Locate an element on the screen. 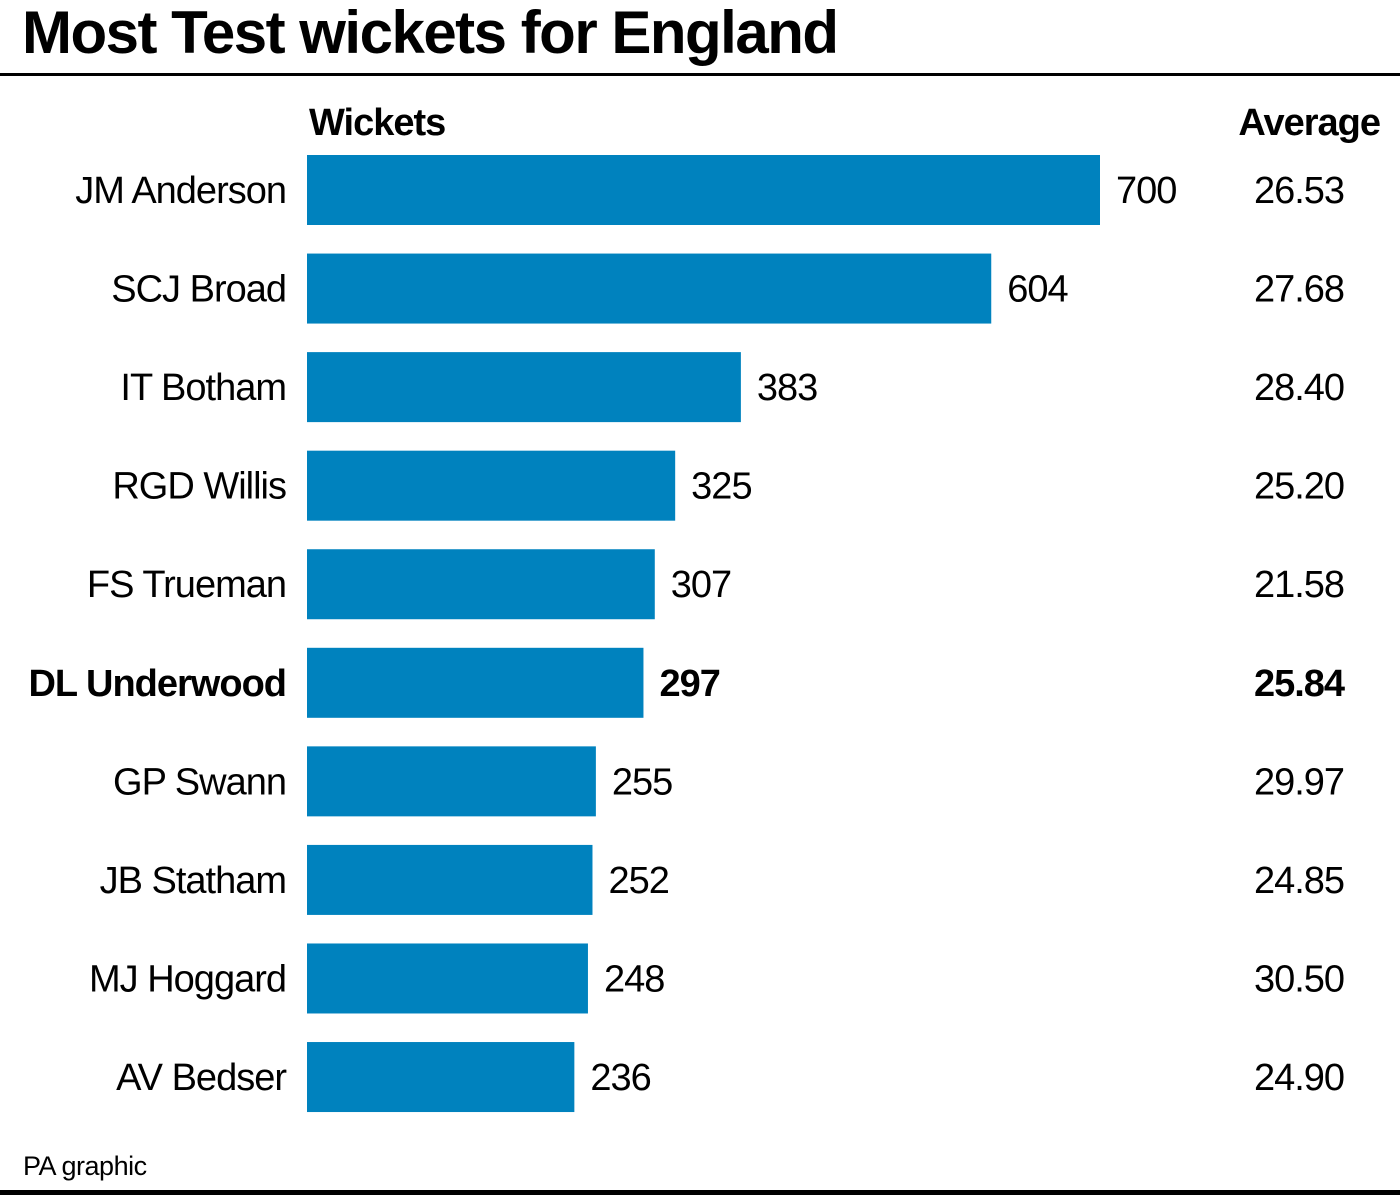  average-column-header: Average is located at coordinates (1309, 123).